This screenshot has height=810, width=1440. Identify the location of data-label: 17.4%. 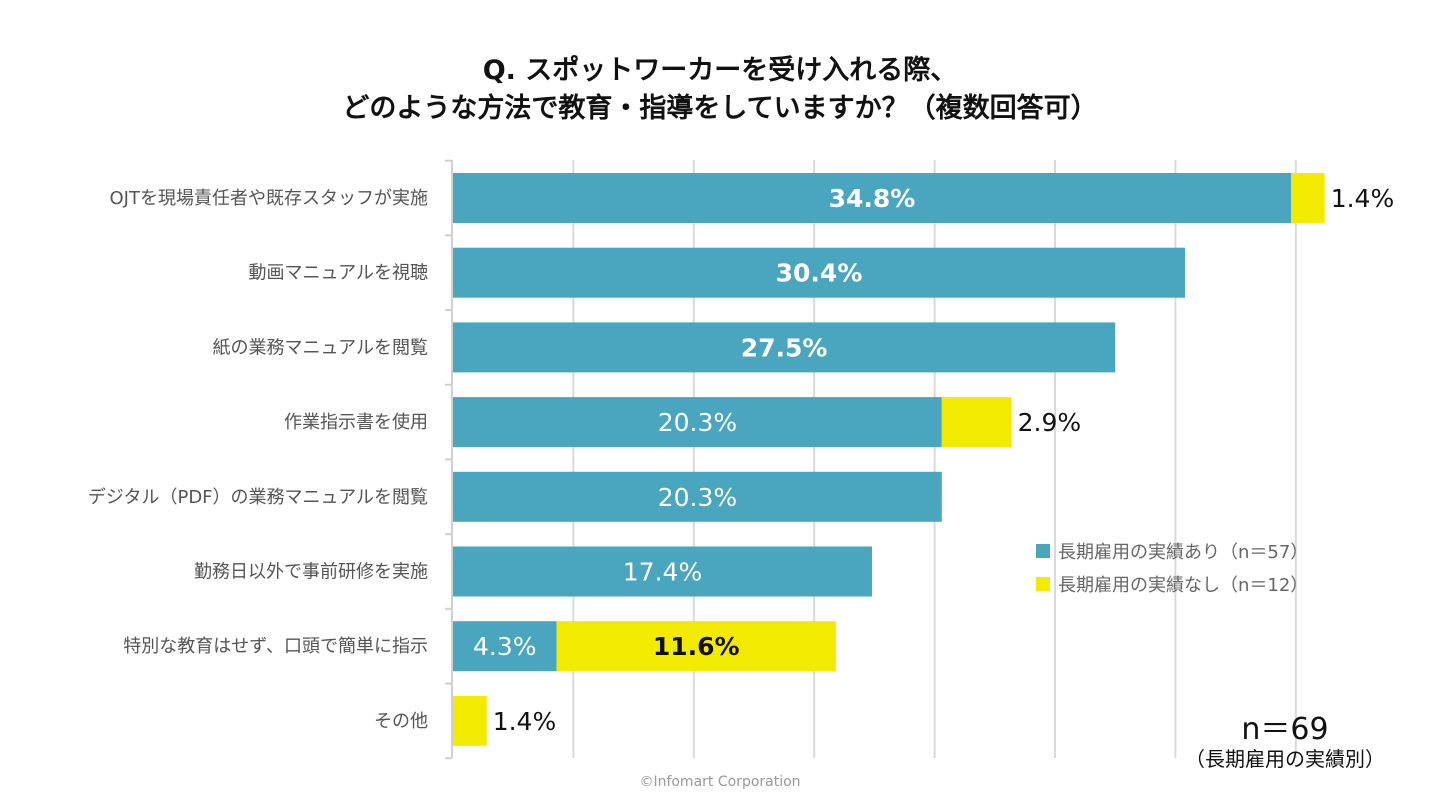
(662, 572).